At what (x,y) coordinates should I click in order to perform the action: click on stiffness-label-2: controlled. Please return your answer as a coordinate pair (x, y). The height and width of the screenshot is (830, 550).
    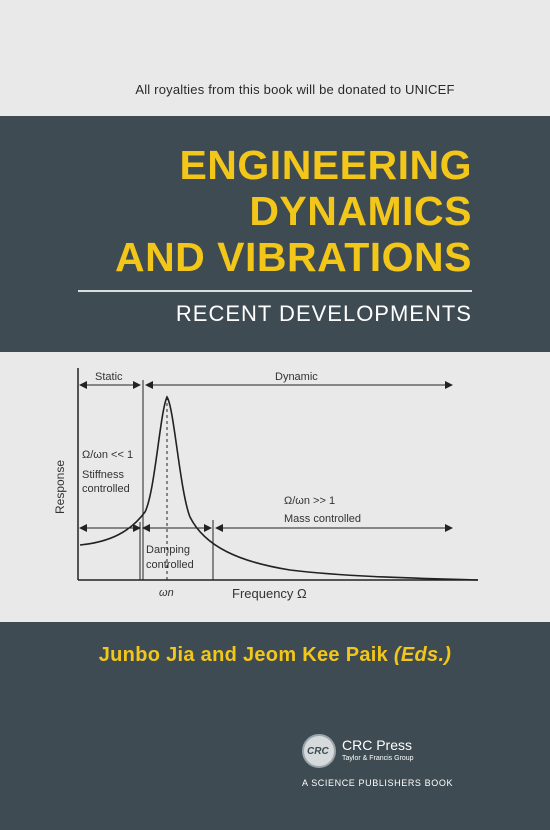
    Looking at the image, I should click on (106, 489).